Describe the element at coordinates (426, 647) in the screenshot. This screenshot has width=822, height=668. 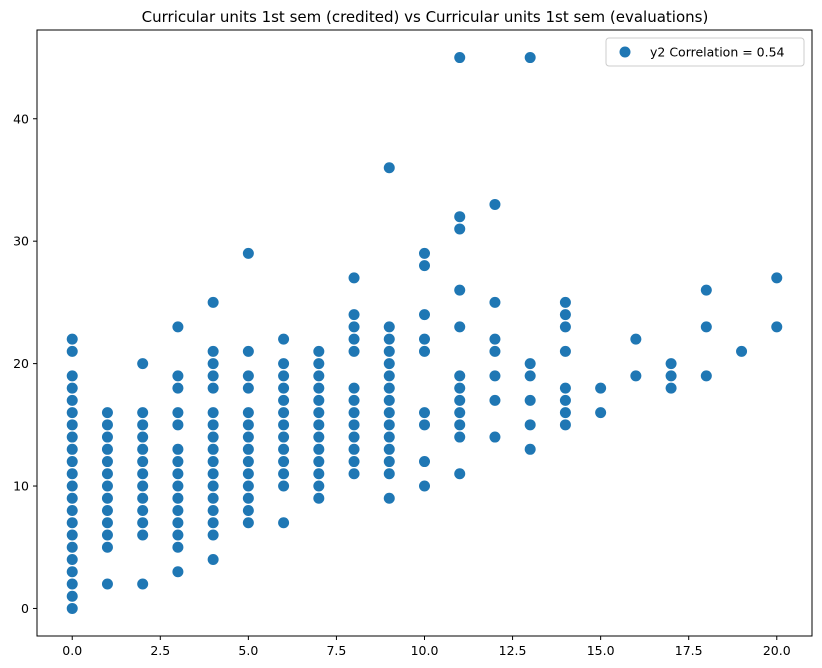
I see `x-axis: 0.0 2.5 5.0 7.5 10.0 12.5 15.0 17.5 20.0` at that location.